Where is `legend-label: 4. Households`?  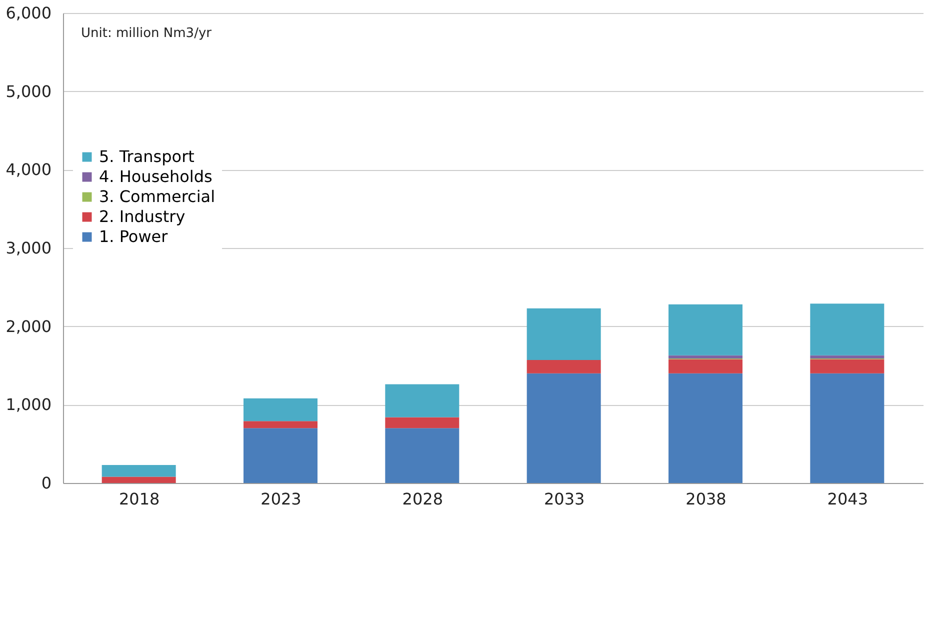 legend-label: 4. Households is located at coordinates (155, 176).